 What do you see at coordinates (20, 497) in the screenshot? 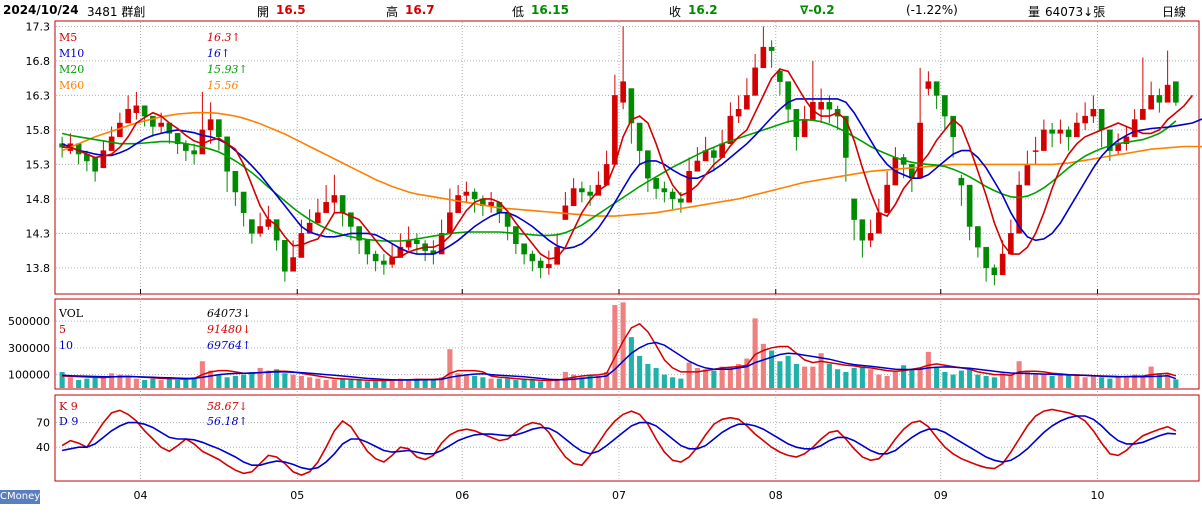
I see `cmoney-watermark: CMoney` at bounding box center [20, 497].